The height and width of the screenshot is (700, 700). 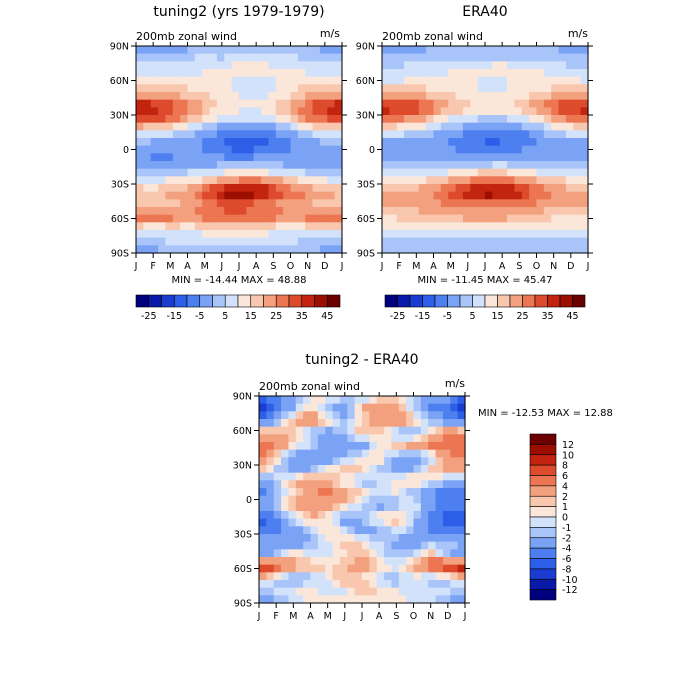 I want to click on colorbar-label: -15, so click(x=174, y=316).